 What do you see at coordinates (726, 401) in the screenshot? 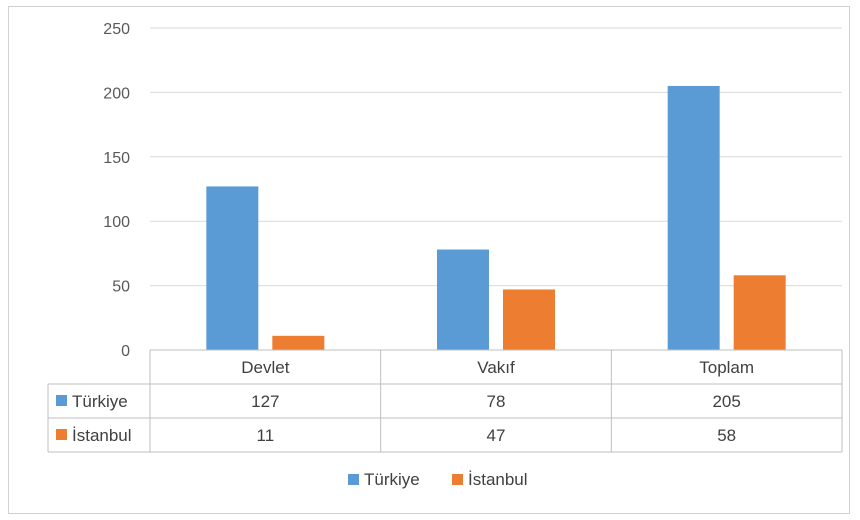
I see `table-cell: 205` at bounding box center [726, 401].